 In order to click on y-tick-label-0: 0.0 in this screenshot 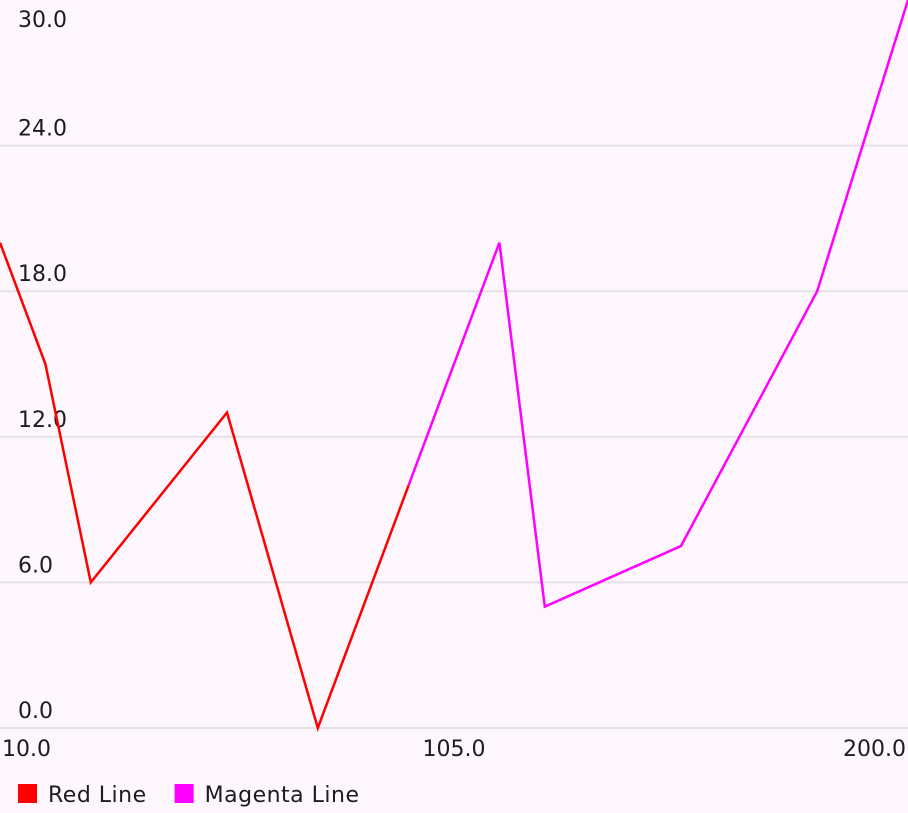, I will do `click(35, 711)`.